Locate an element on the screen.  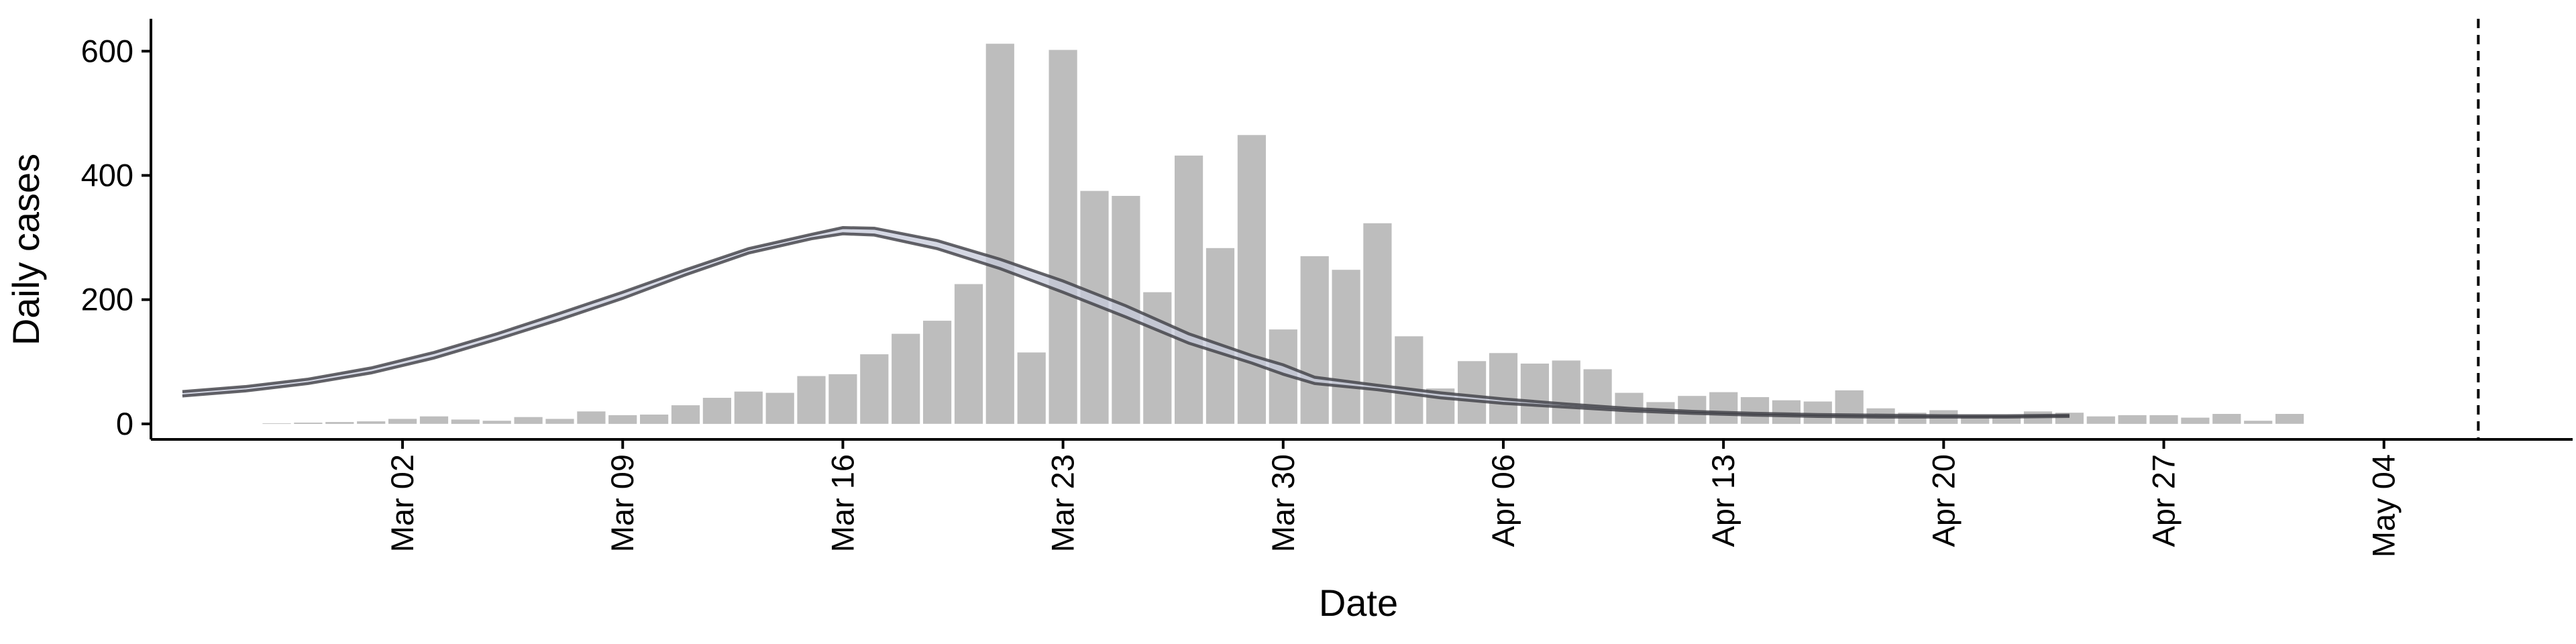
x-tick-label: Apr 06 is located at coordinates (1503, 500).